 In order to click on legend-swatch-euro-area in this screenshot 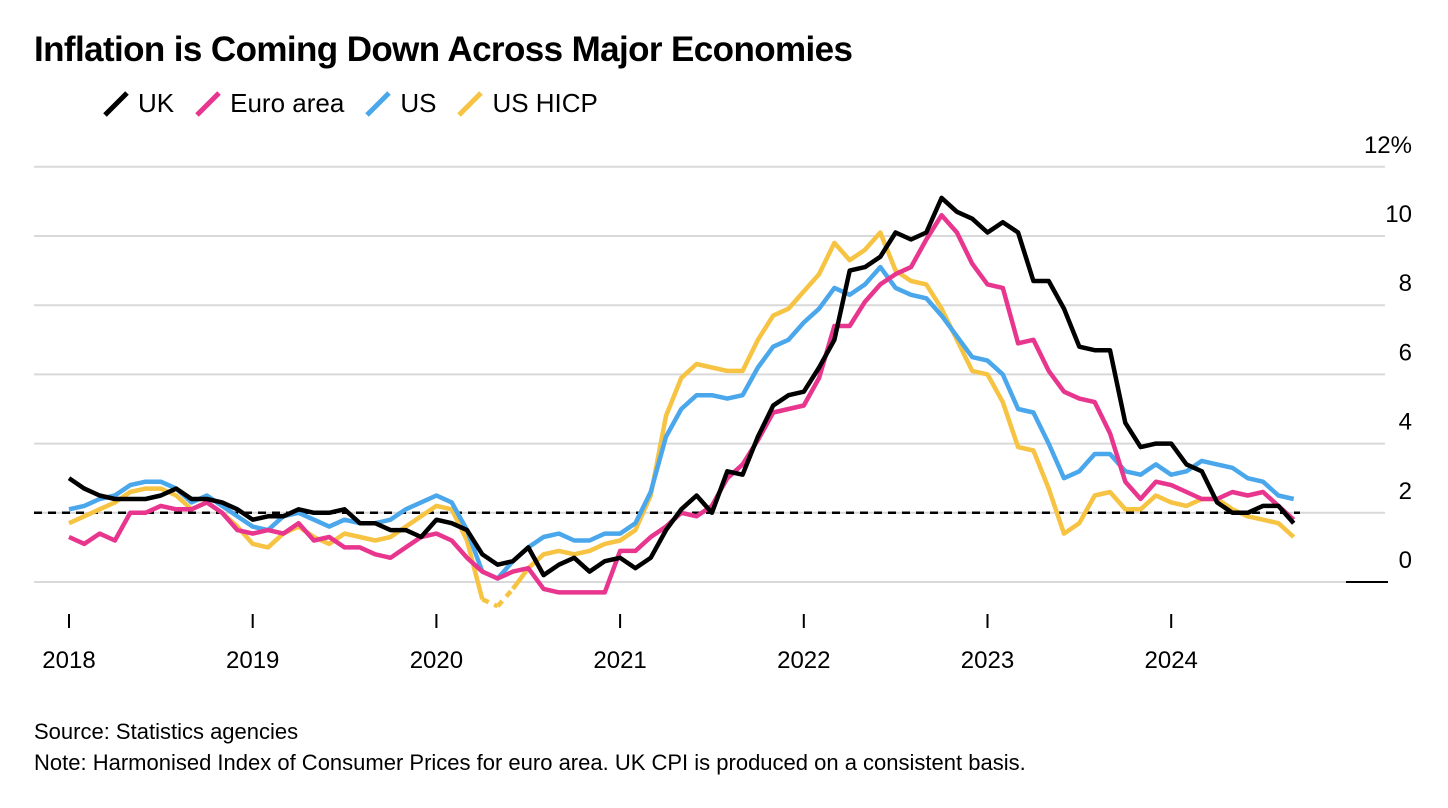, I will do `click(208, 103)`.